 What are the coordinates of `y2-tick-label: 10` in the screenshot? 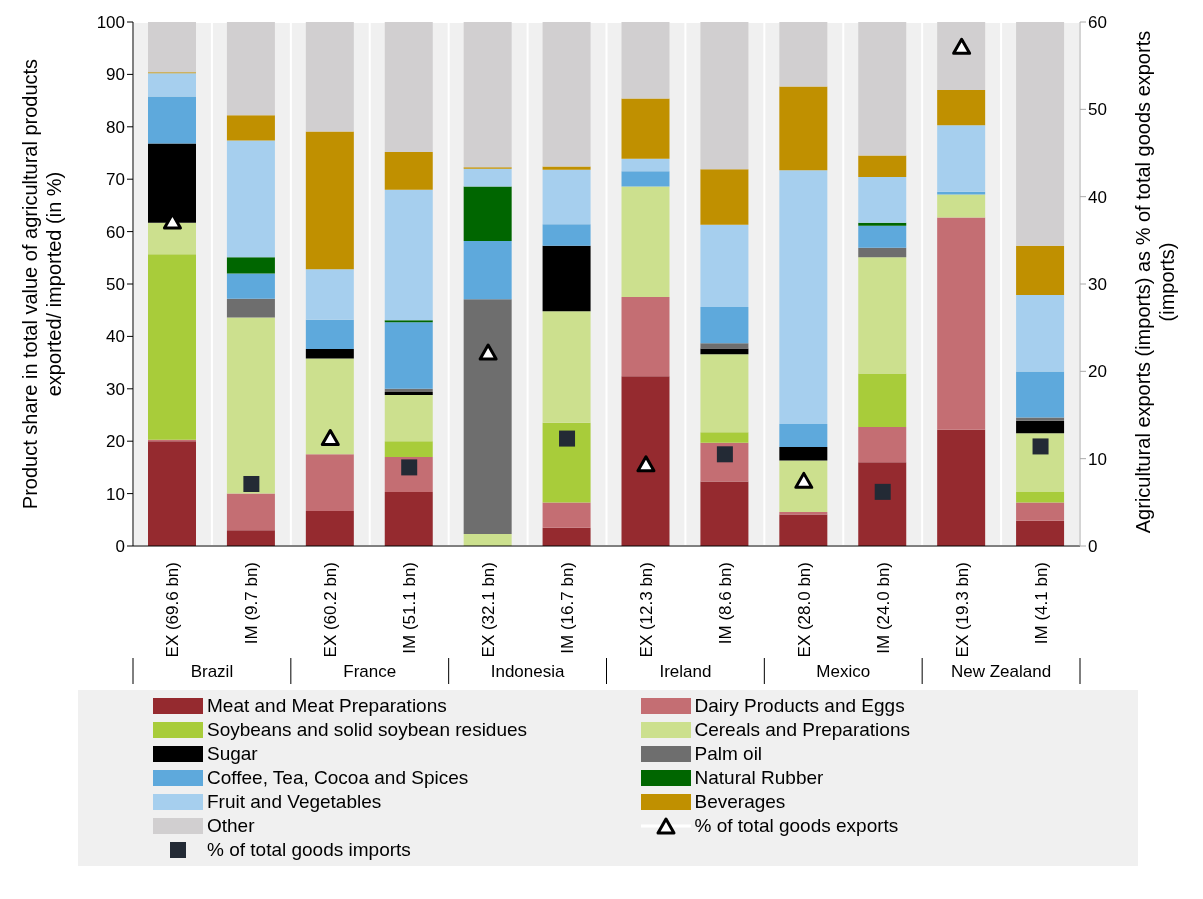 It's located at (1097, 459).